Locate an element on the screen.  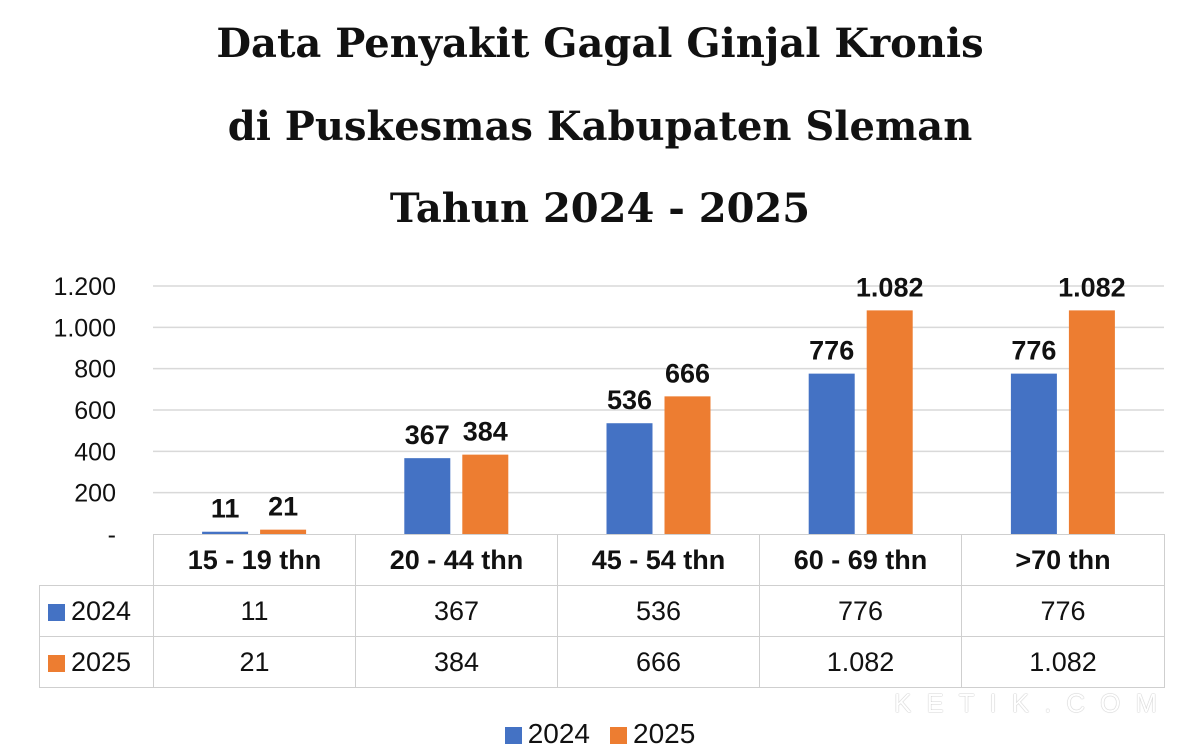
table-row: 2025 21 384 666 1.082 1.082 is located at coordinates (602, 662).